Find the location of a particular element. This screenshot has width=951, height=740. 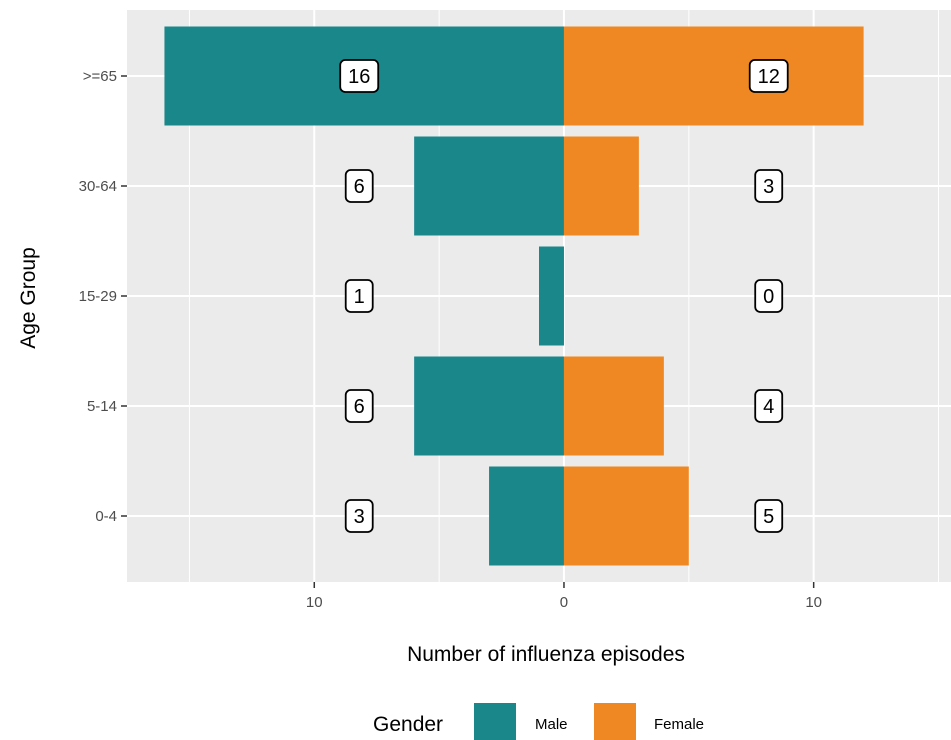

x-axis: 10 0 10 is located at coordinates (564, 596).